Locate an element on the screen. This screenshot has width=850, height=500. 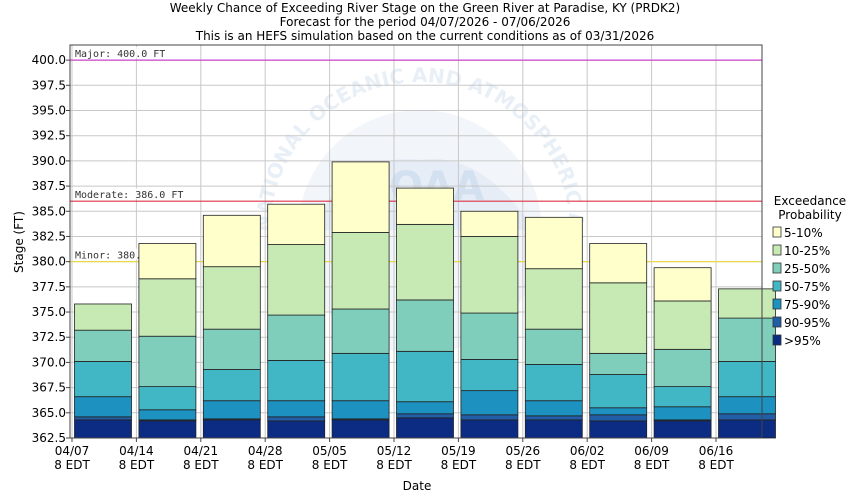
y-tick-label: 387.5 is located at coordinates (49, 186).